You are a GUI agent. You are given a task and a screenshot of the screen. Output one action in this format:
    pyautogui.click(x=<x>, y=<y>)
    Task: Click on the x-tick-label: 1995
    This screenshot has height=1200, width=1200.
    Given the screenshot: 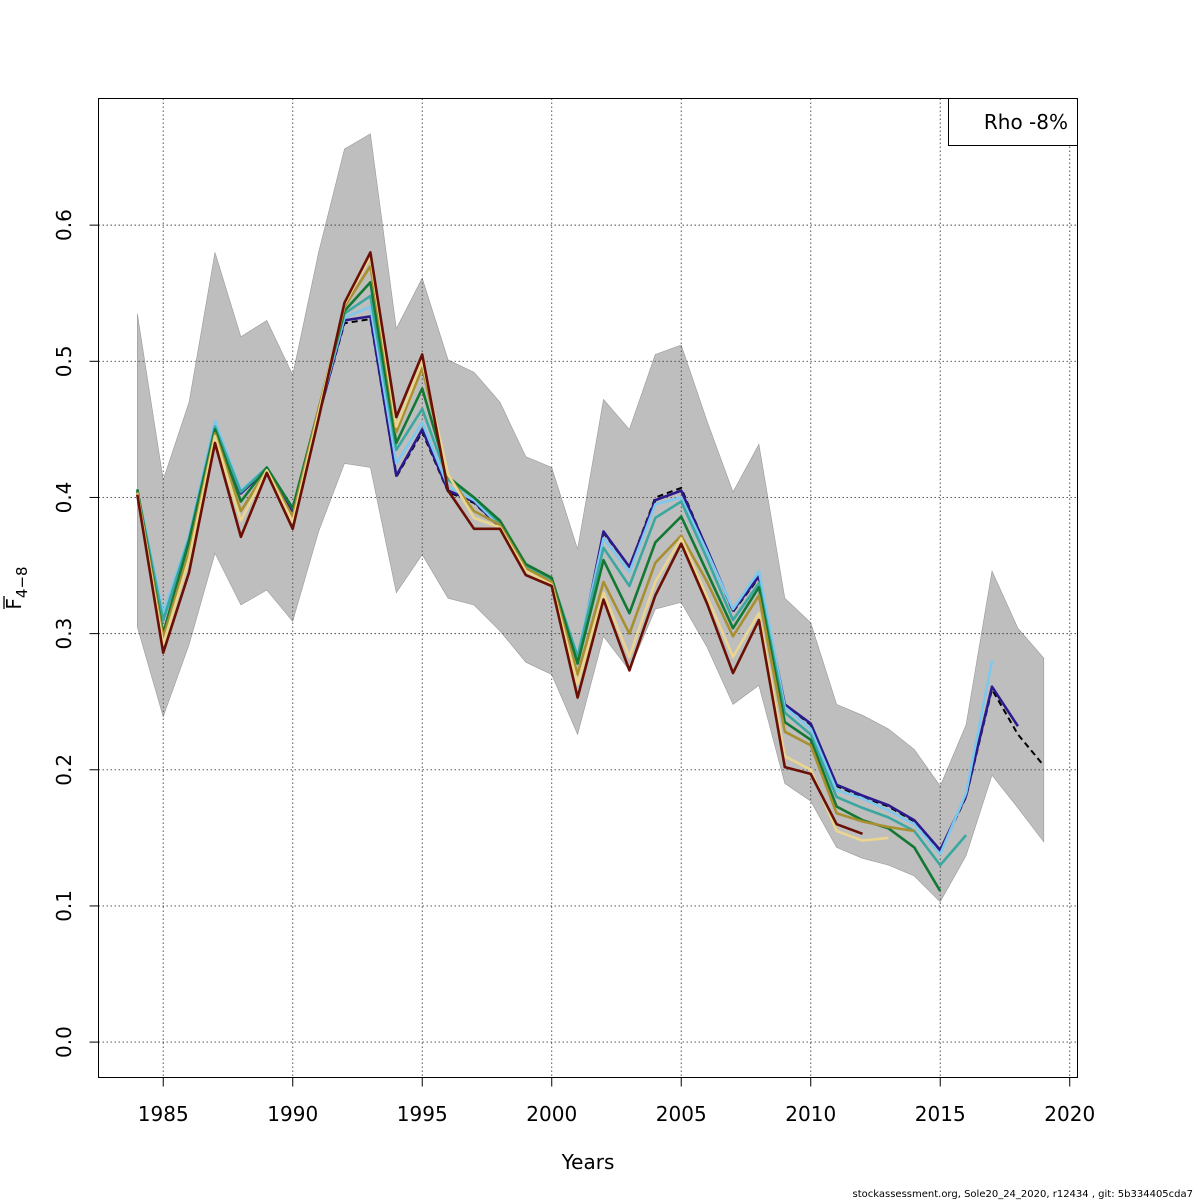 What is the action you would take?
    pyautogui.click(x=422, y=1114)
    